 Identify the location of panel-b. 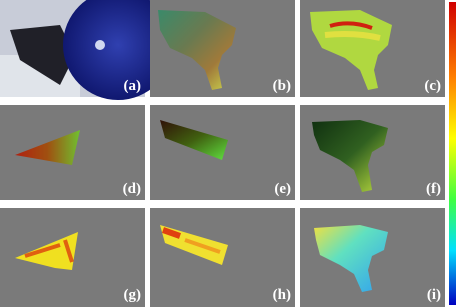
(222, 48).